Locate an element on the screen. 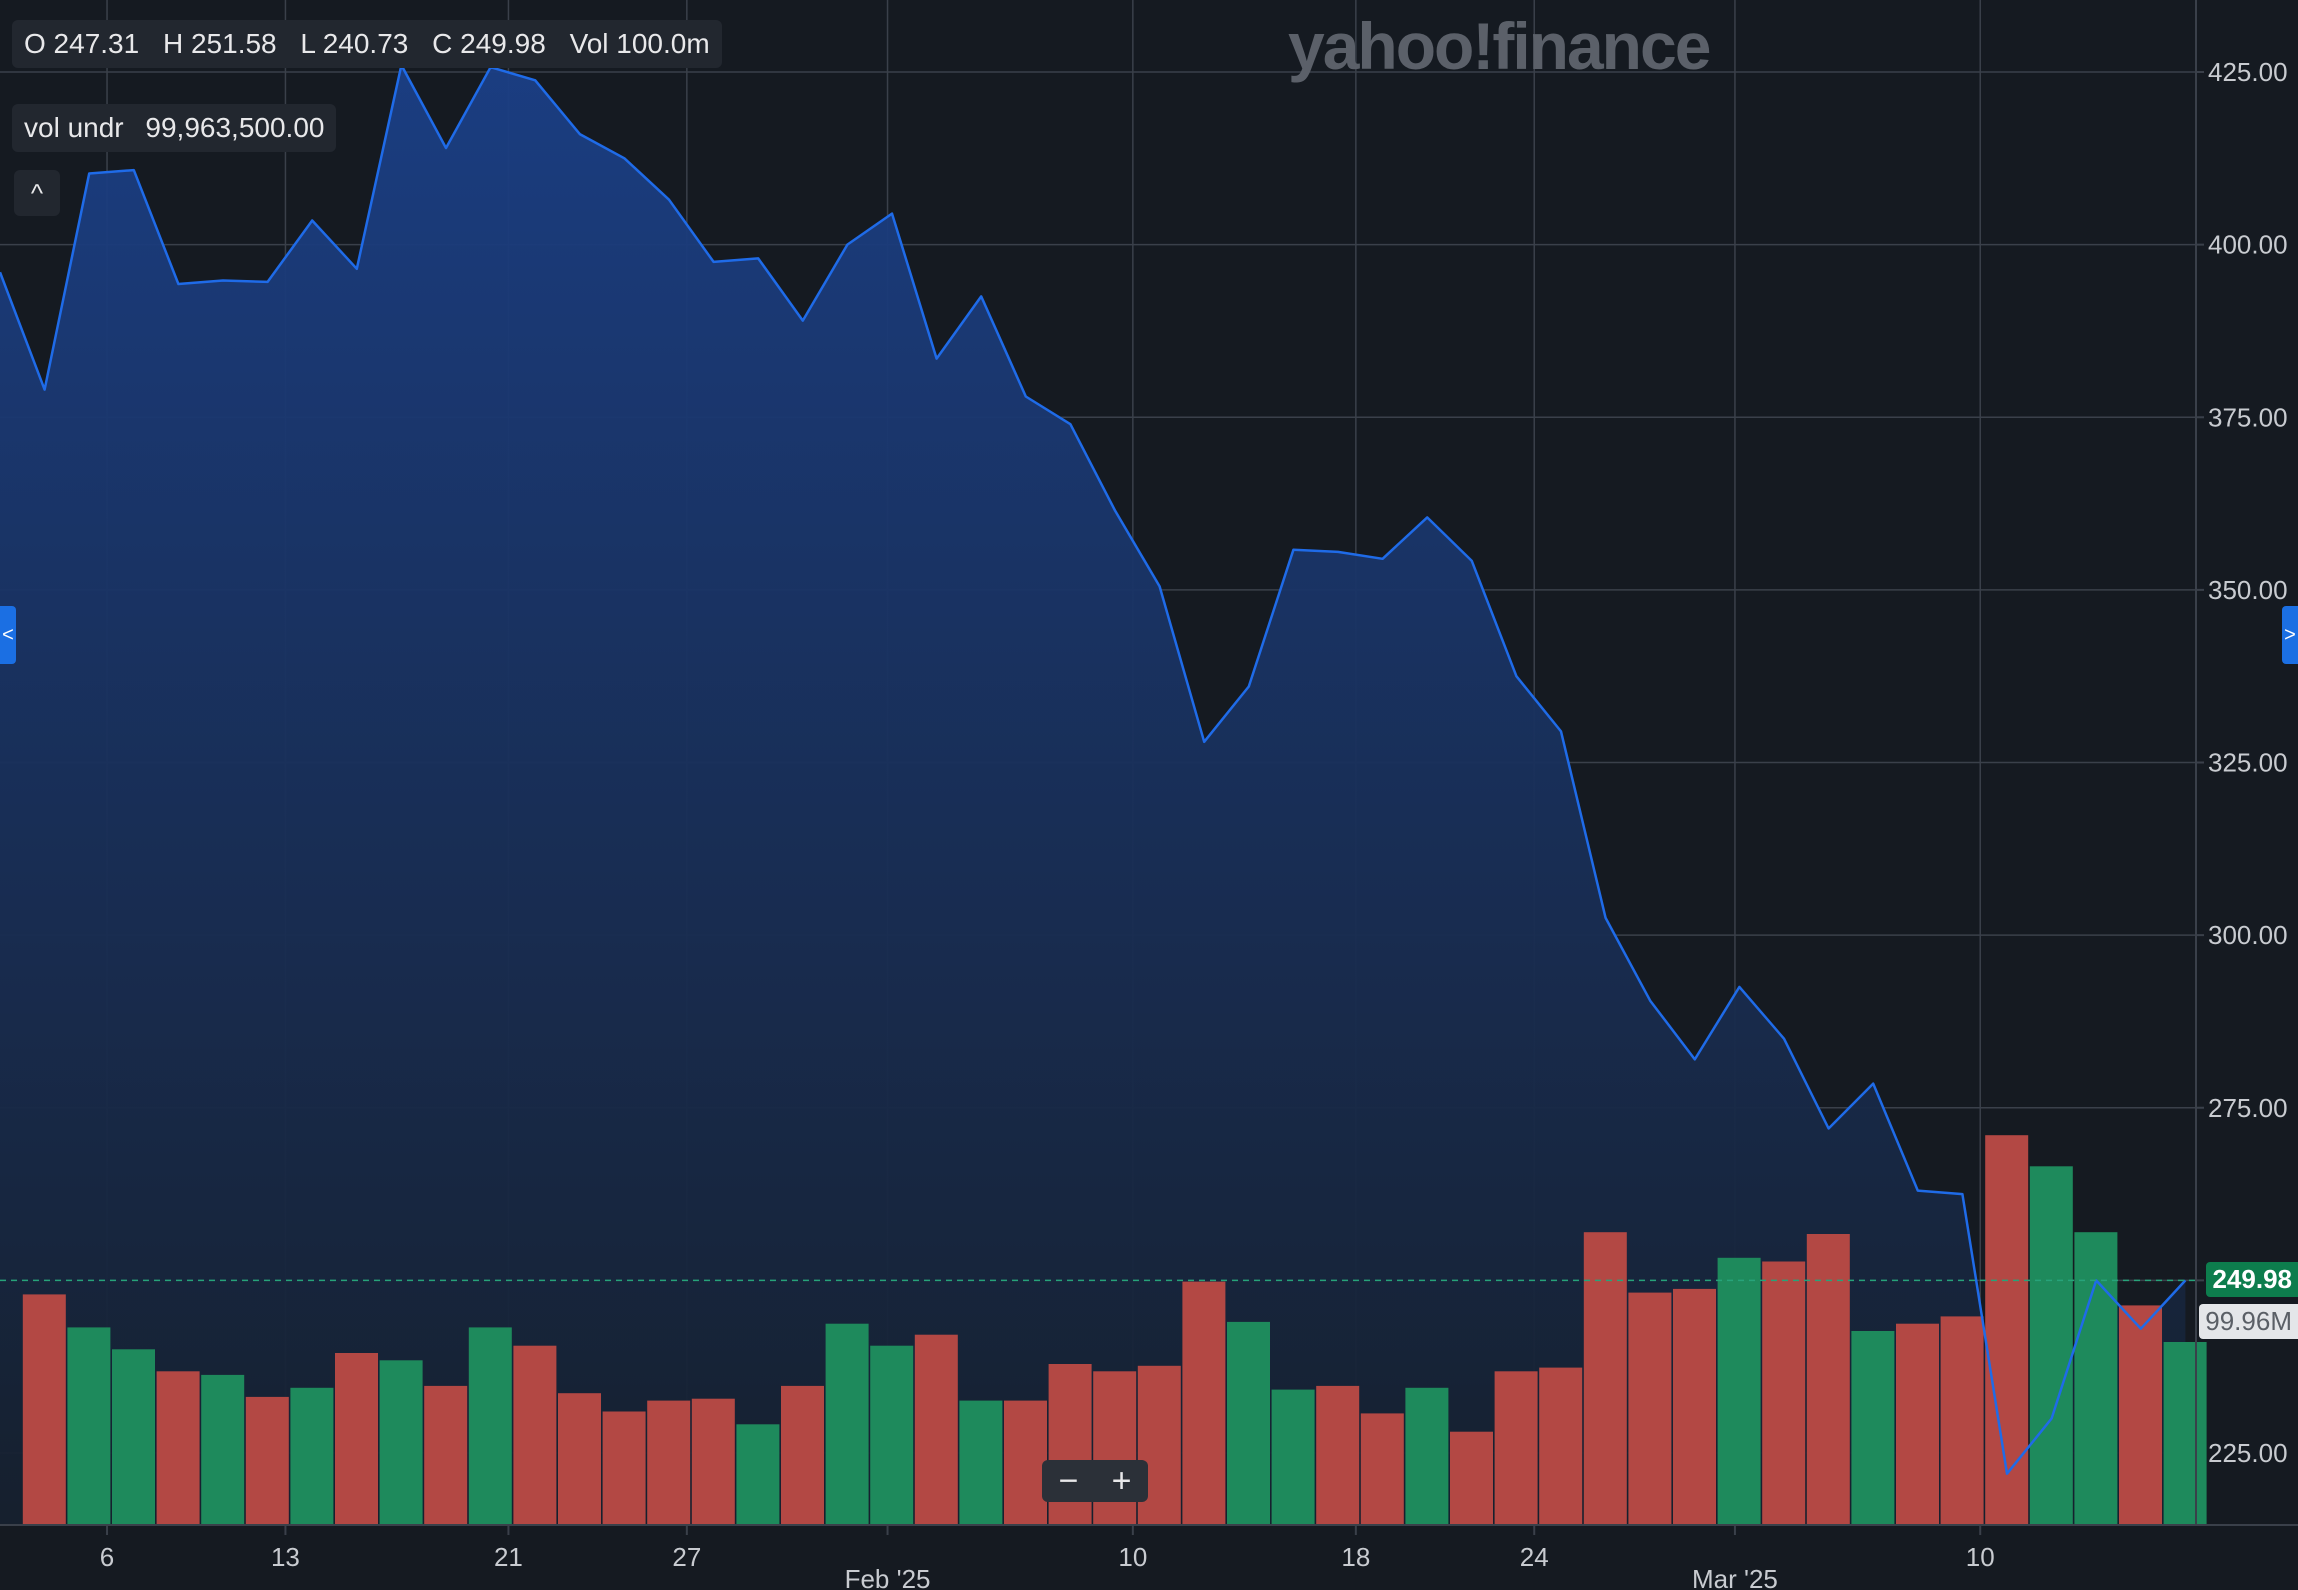 The width and height of the screenshot is (2298, 1590). volume-indicator-value: 99,963,500.00 is located at coordinates (235, 127).